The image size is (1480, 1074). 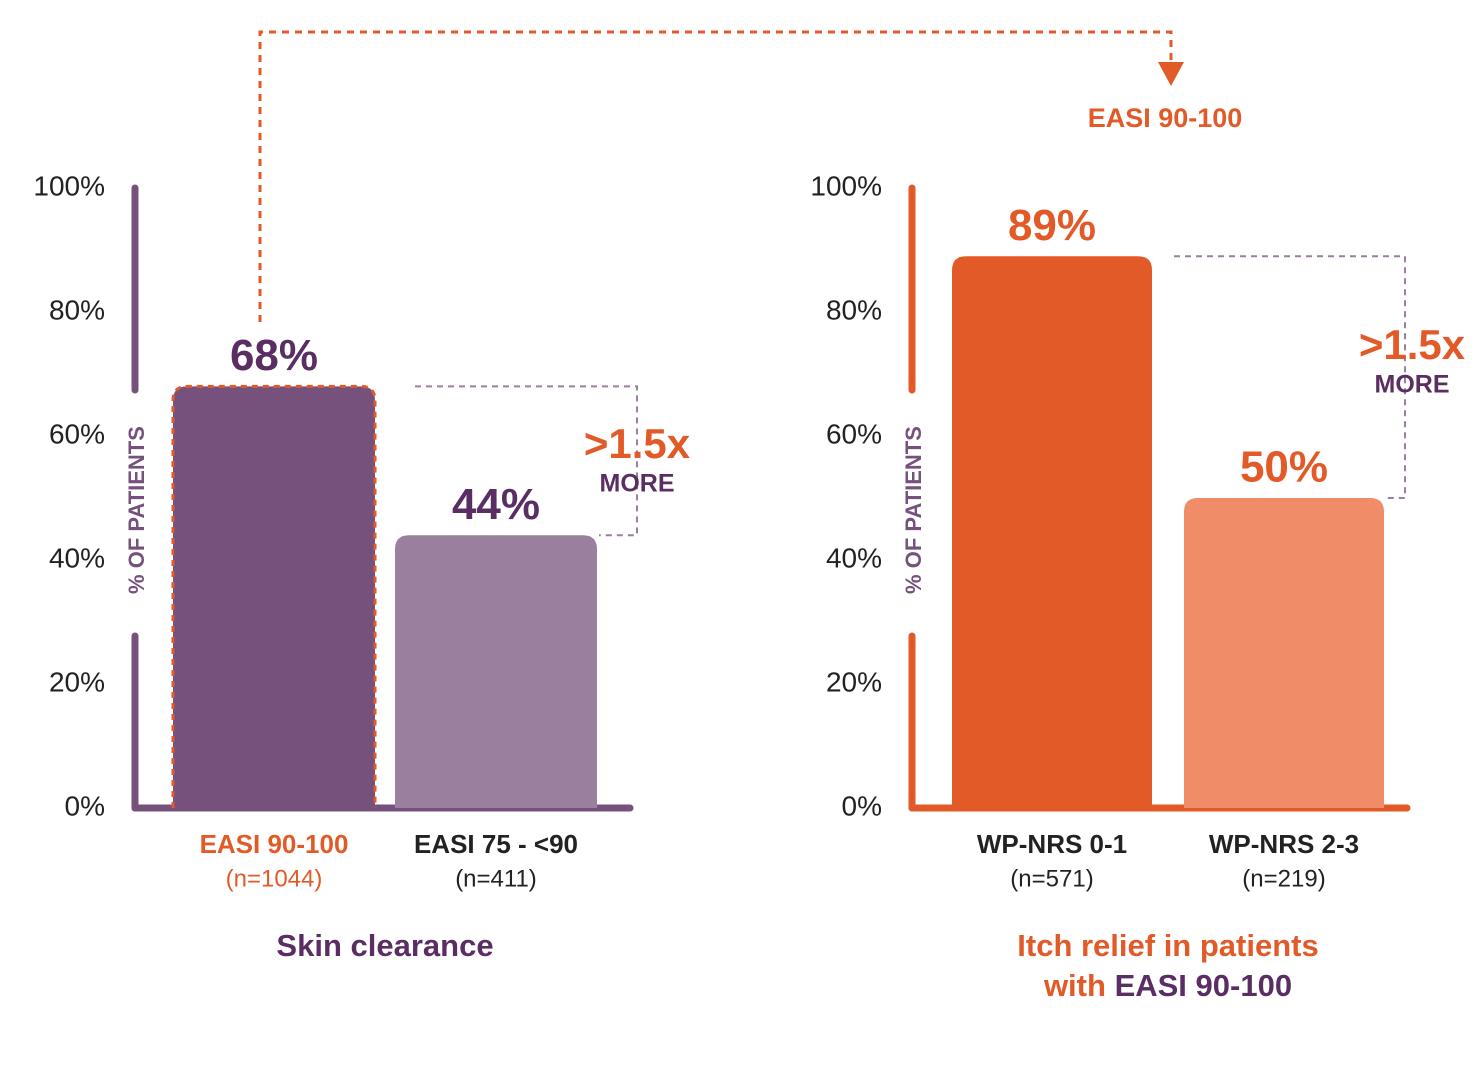 I want to click on value-label: 89%, so click(x=1052, y=225).